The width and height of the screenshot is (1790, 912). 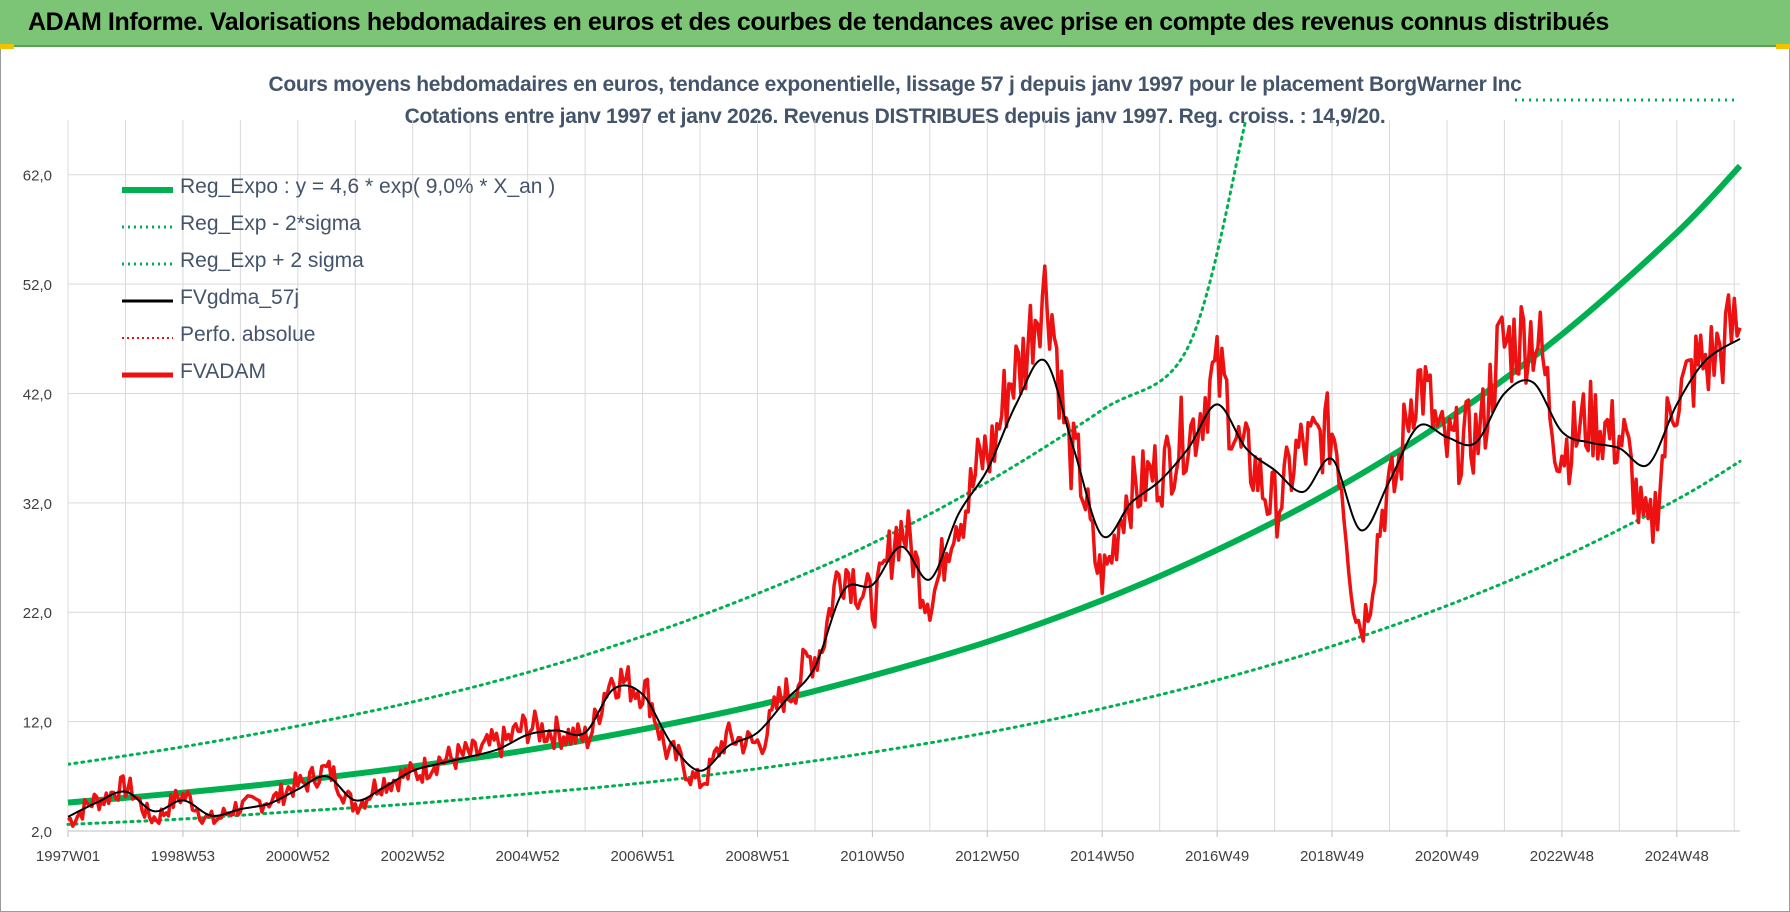 What do you see at coordinates (1217, 856) in the screenshot?
I see `x-tick-label: 2016W49` at bounding box center [1217, 856].